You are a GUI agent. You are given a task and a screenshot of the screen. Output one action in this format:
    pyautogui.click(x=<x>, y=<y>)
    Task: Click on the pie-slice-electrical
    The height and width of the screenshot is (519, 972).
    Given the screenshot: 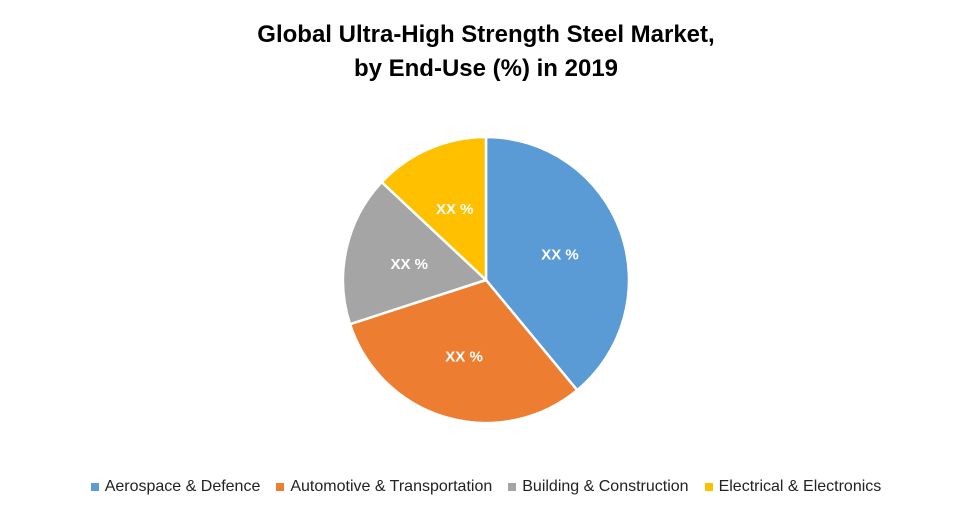 What is the action you would take?
    pyautogui.click(x=433, y=209)
    